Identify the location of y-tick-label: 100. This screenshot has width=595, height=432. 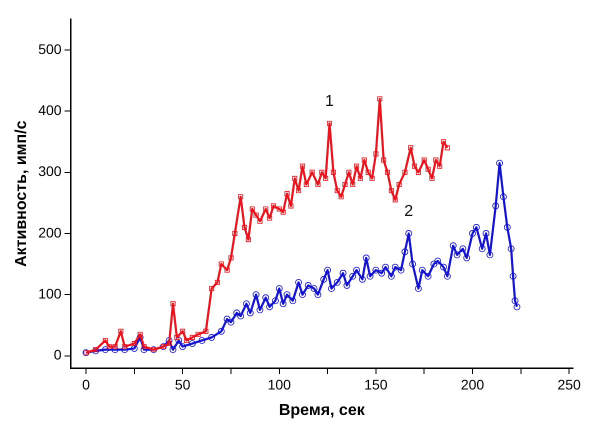
(50, 293).